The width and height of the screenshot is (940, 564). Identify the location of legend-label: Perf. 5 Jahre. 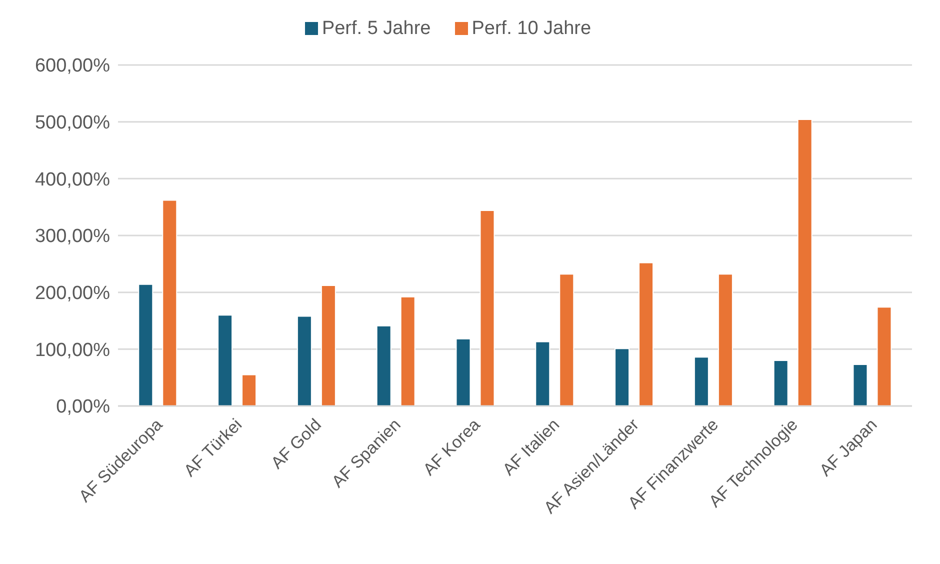
(376, 28).